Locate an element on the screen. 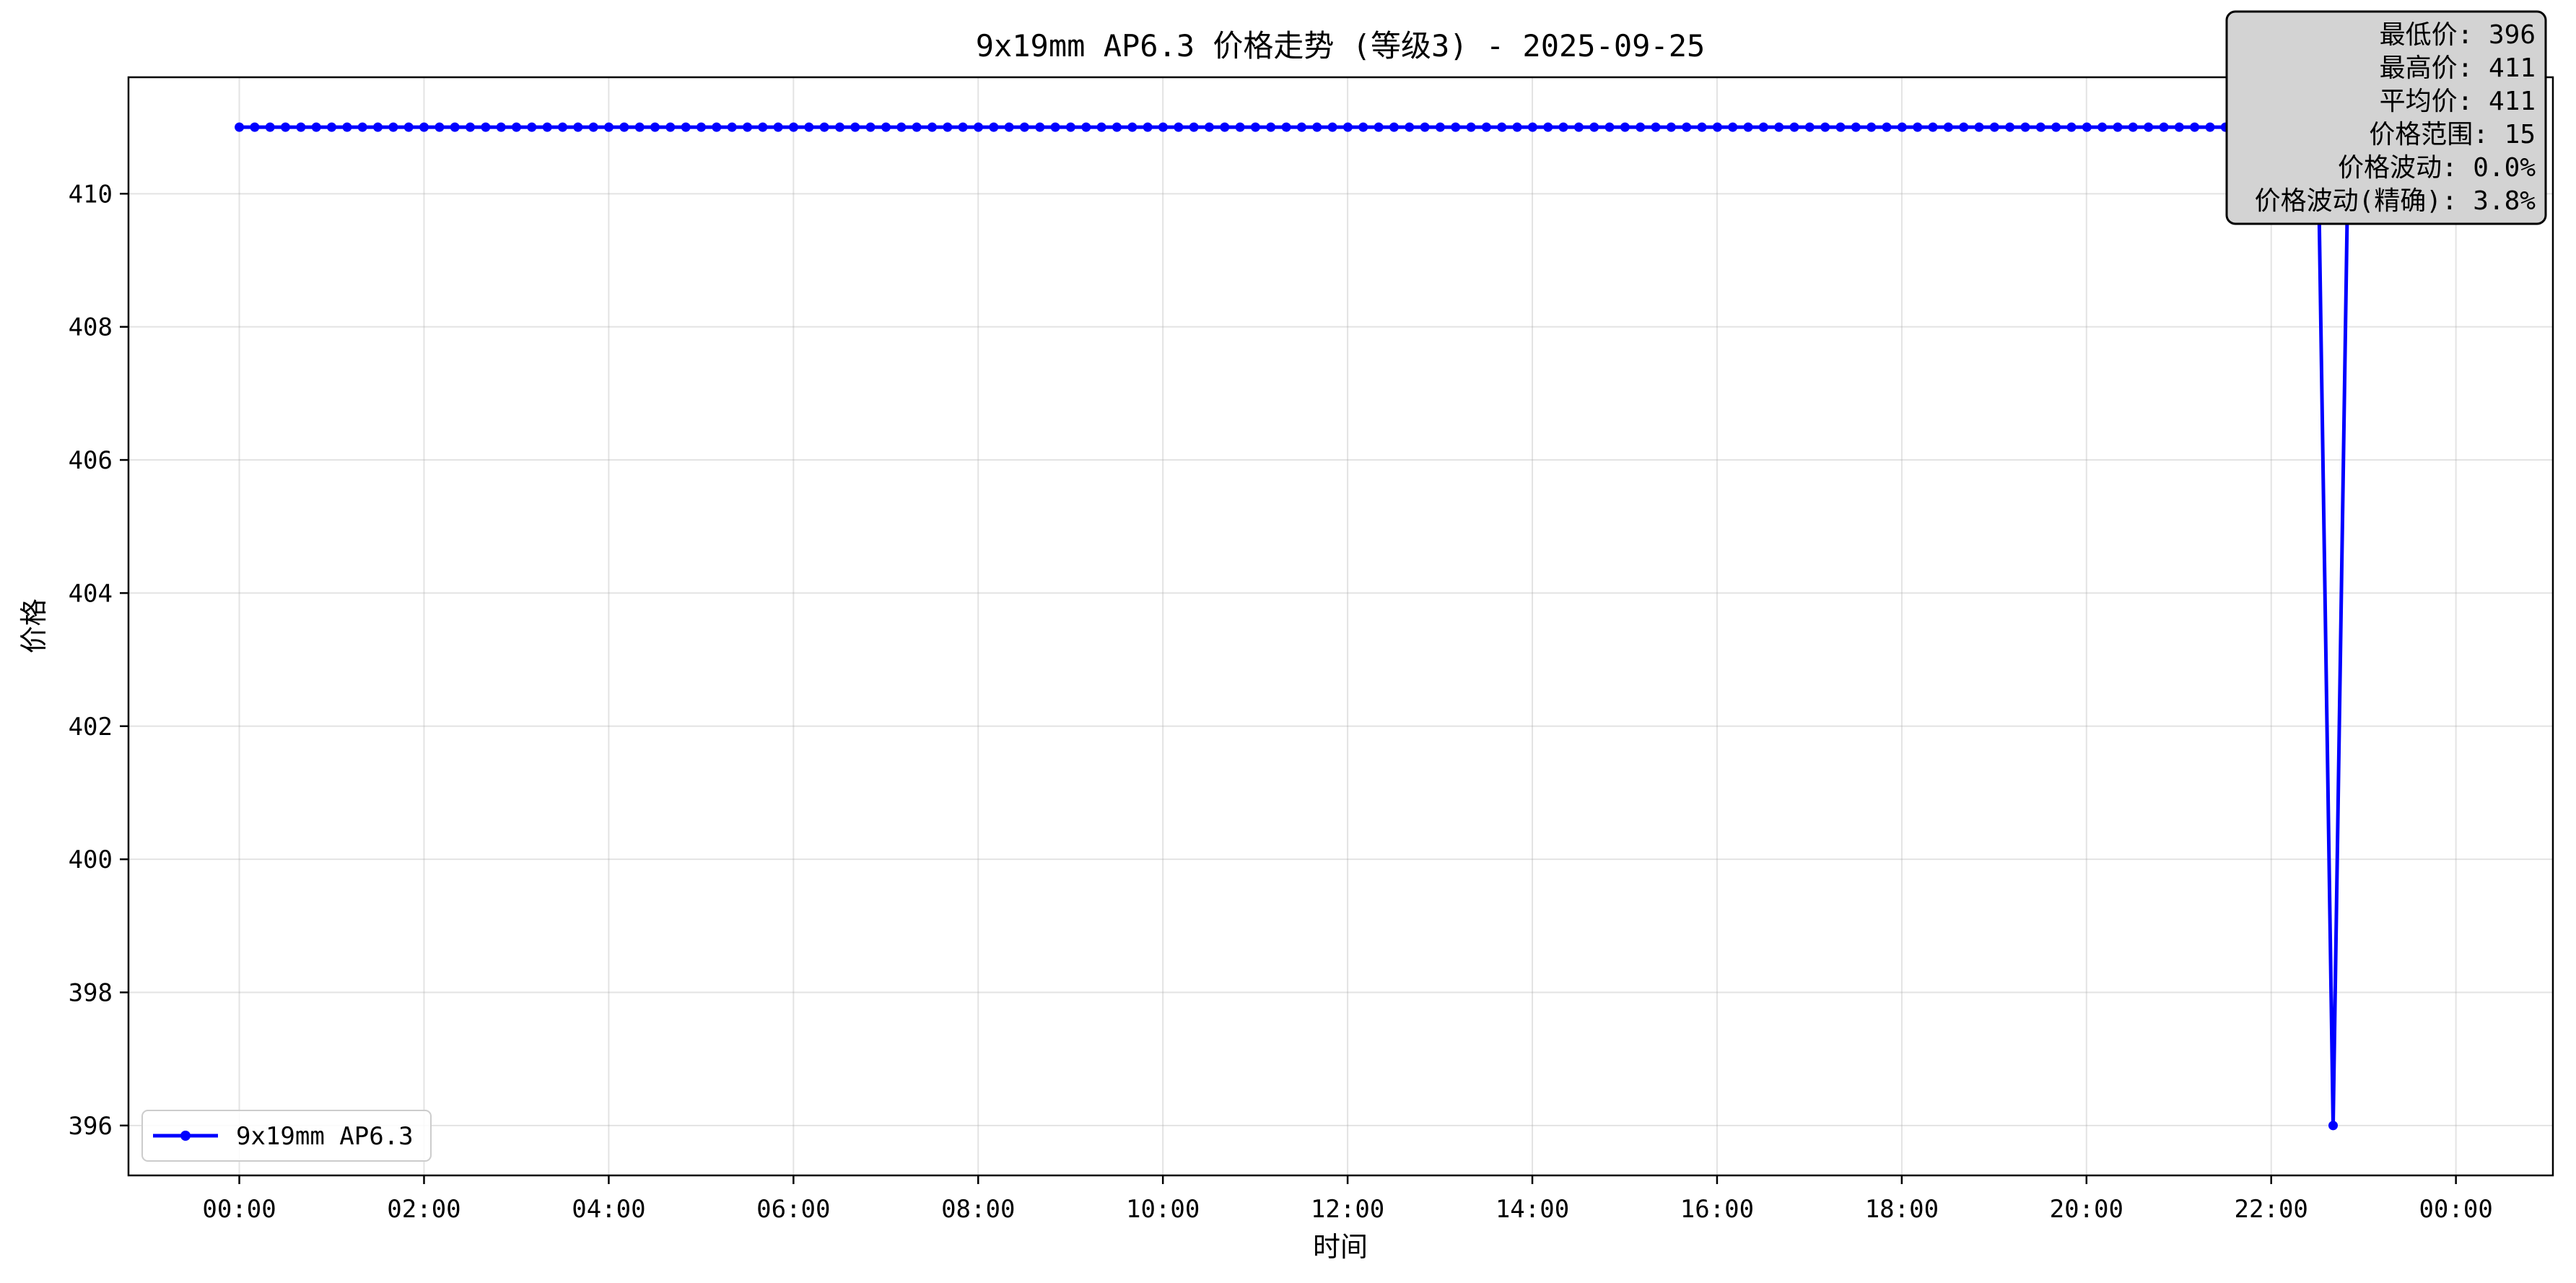  y-axis-ticks: 396 398 400 402 404 406 408 410 is located at coordinates (98, 661).